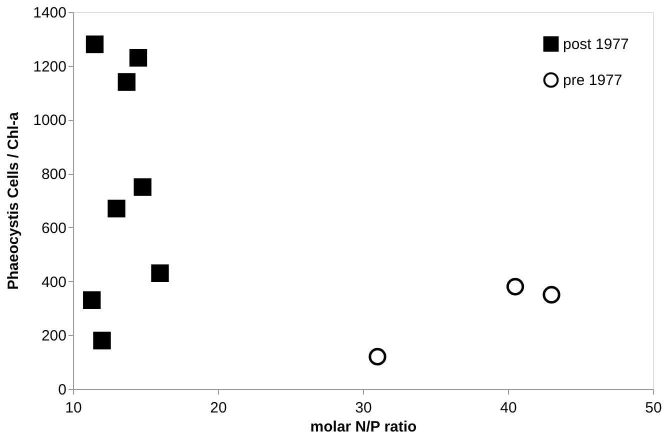  Describe the element at coordinates (49, 121) in the screenshot. I see `y-tick-label: 1000` at that location.